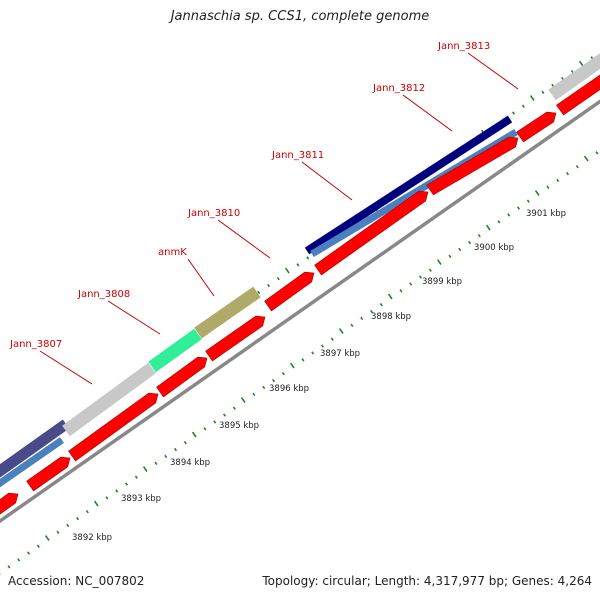  I want to click on gene-bar-slate, so click(35, 448).